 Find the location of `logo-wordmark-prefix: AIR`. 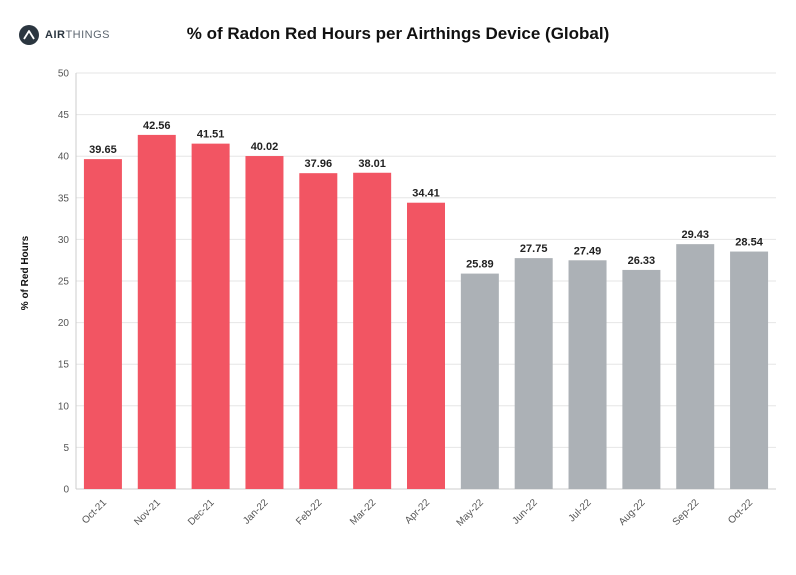

logo-wordmark-prefix: AIR is located at coordinates (55, 35).